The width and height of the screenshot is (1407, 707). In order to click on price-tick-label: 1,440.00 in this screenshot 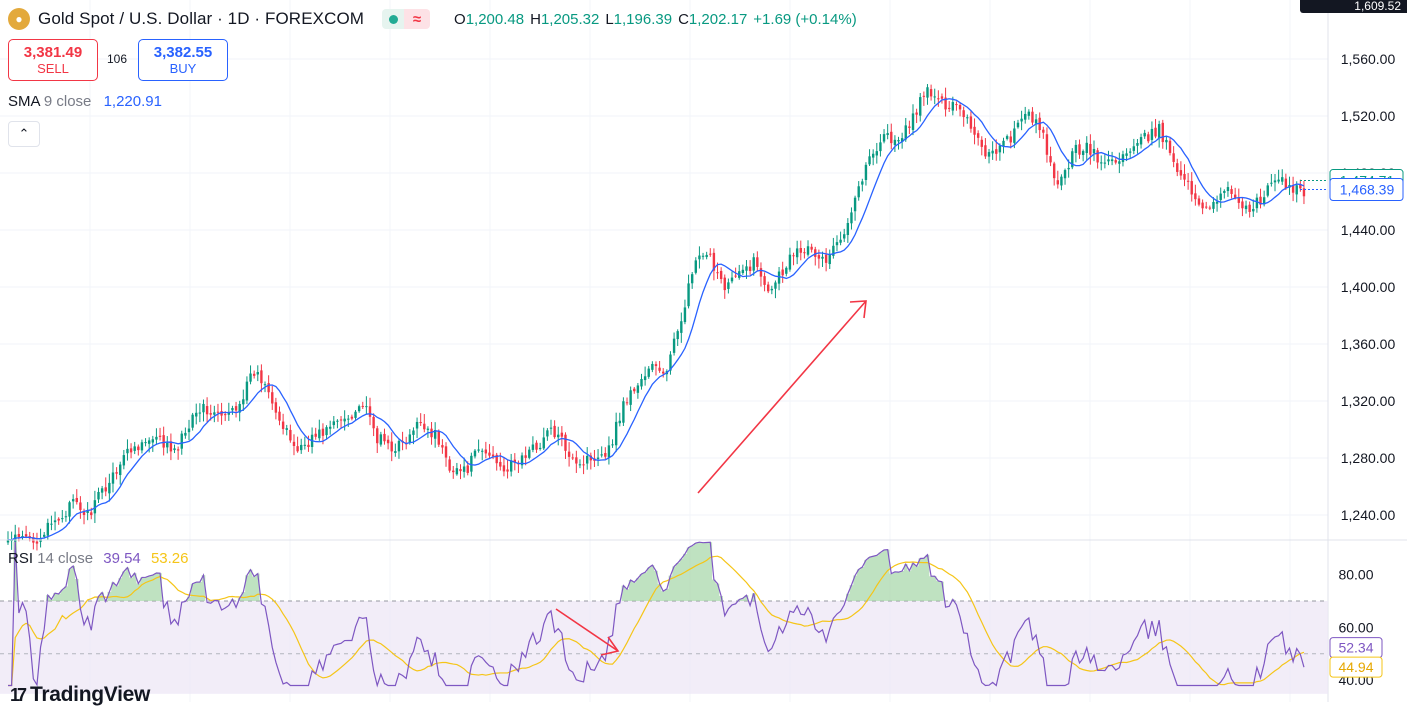, I will do `click(1368, 230)`.